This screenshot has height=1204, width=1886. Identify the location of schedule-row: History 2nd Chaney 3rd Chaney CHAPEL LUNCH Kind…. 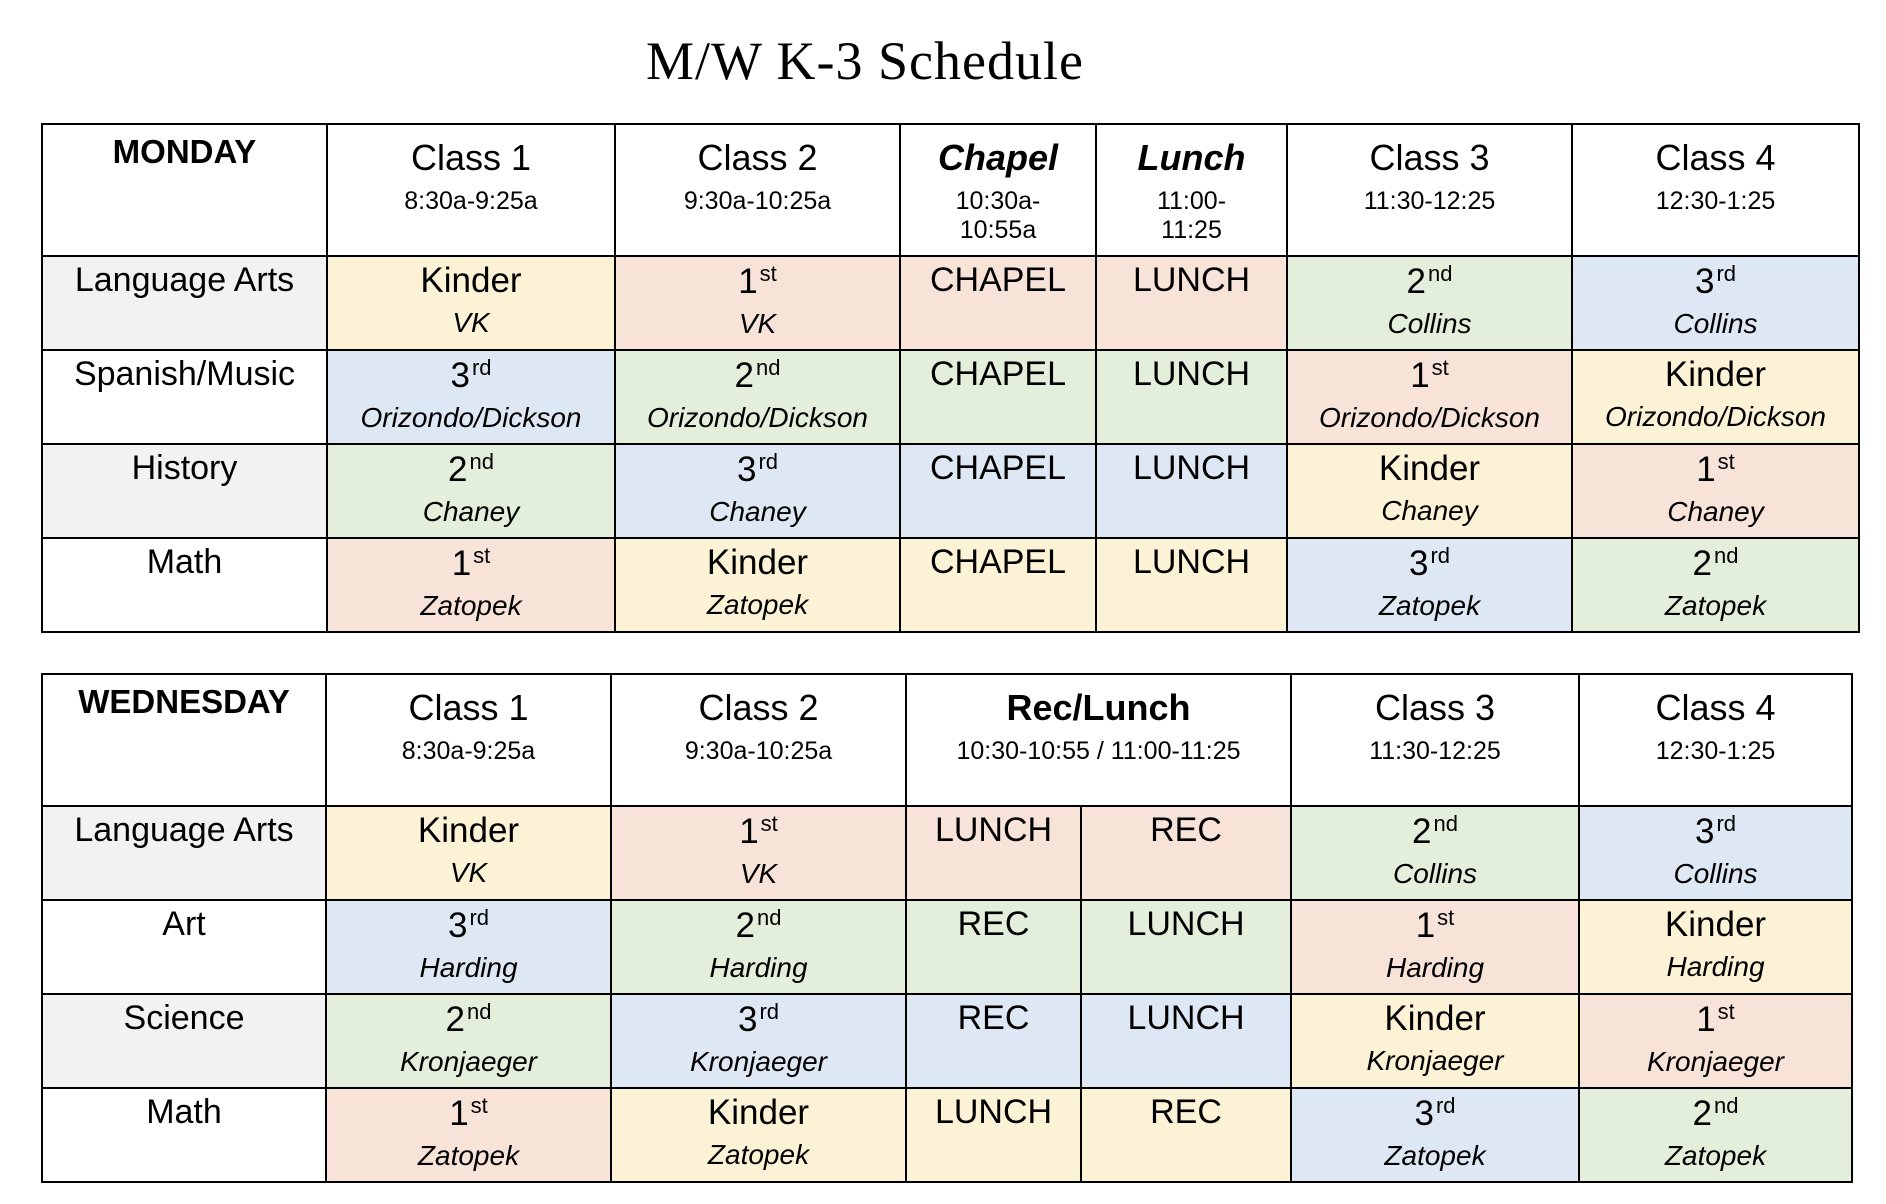
(950, 491).